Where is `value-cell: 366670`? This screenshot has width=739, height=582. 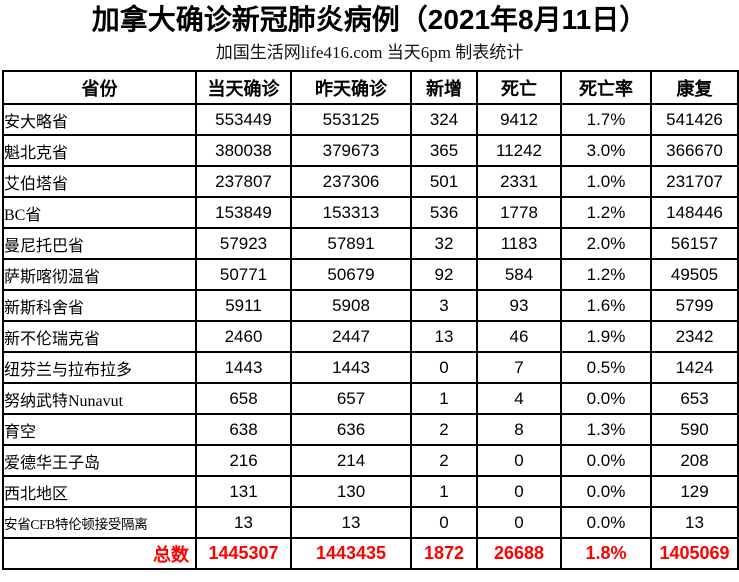
value-cell: 366670 is located at coordinates (694, 150).